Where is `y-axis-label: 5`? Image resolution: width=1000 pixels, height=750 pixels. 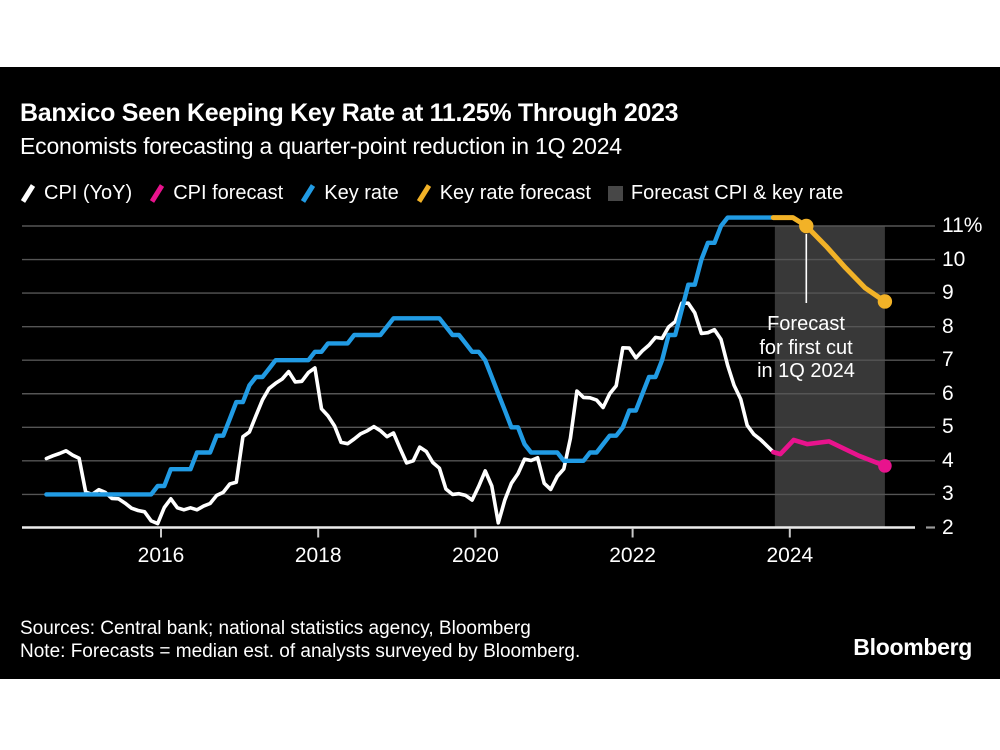 y-axis-label: 5 is located at coordinates (948, 427).